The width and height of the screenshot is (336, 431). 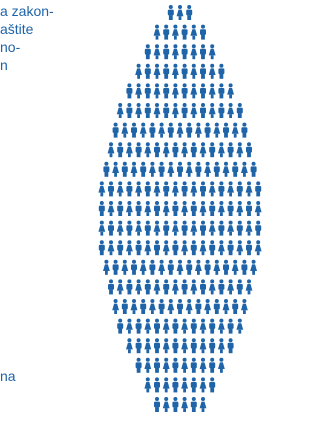 What do you see at coordinates (10, 47) in the screenshot?
I see `text-line: no-` at bounding box center [10, 47].